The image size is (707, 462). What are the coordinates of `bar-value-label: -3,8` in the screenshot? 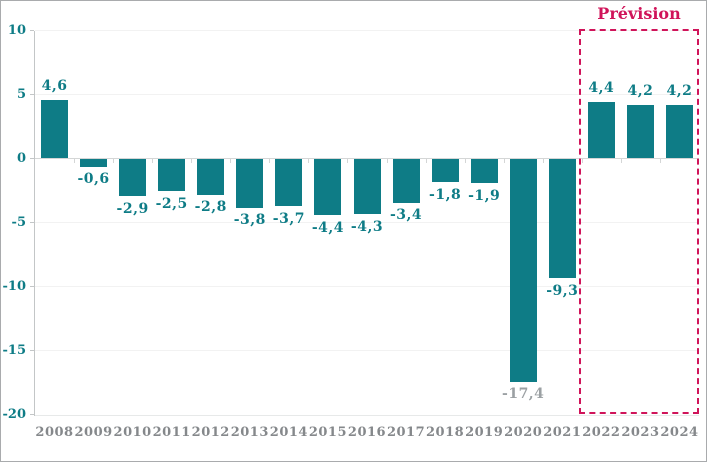 It's located at (249, 220).